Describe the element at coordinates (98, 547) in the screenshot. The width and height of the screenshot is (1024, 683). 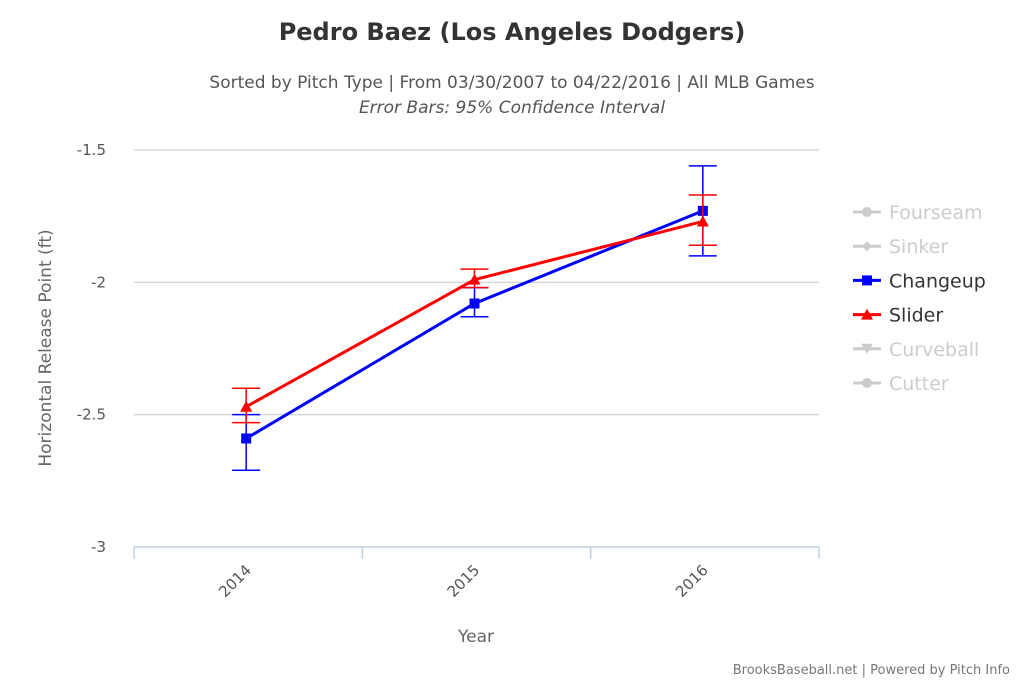
I see `y-tick-label: -3` at that location.